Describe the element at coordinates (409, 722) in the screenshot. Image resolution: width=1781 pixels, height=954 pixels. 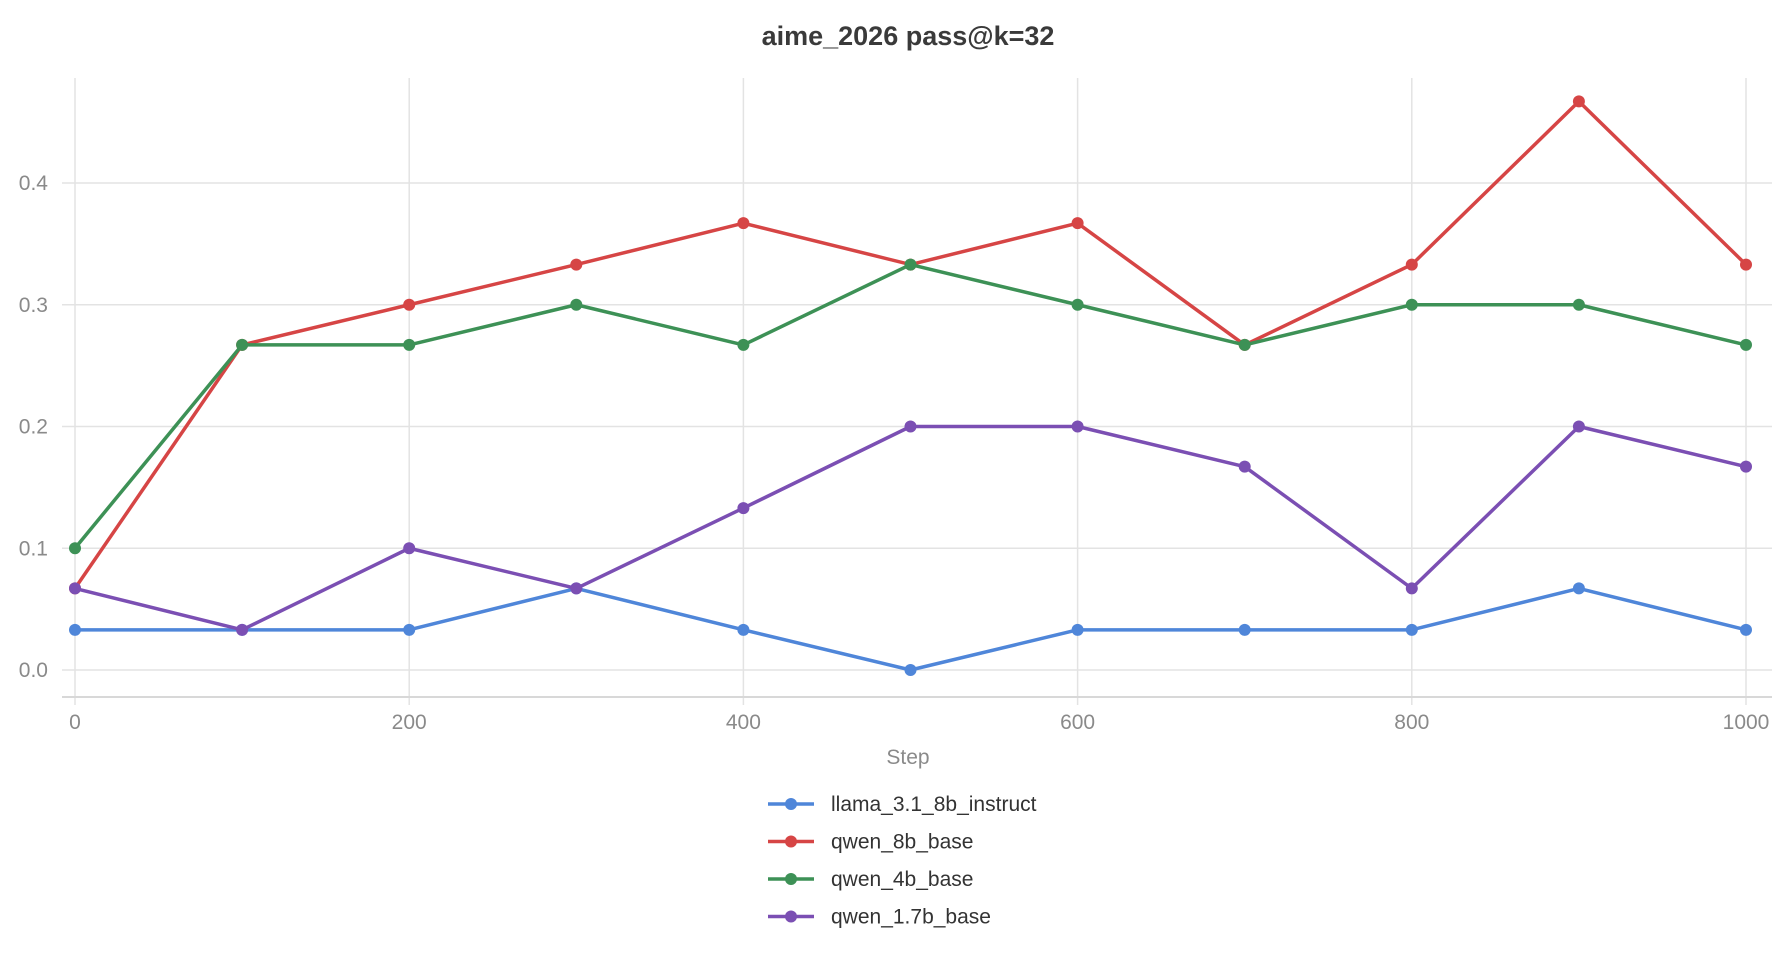
I see `x-tick-label: 200` at that location.